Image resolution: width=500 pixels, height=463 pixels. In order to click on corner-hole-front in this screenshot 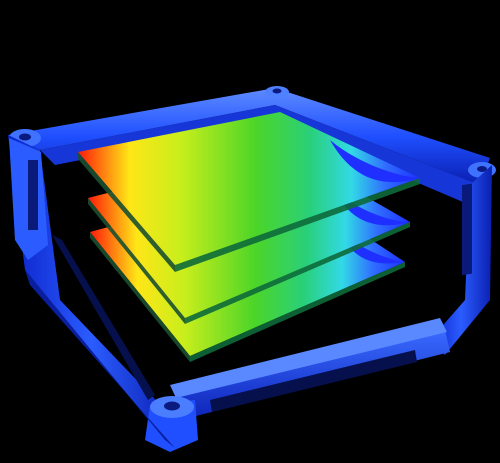, I will do `click(172, 406)`.